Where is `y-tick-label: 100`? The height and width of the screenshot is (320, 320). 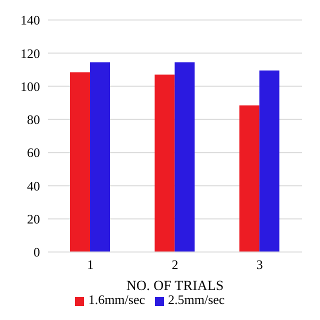
y-tick-label: 100 is located at coordinates (30, 86).